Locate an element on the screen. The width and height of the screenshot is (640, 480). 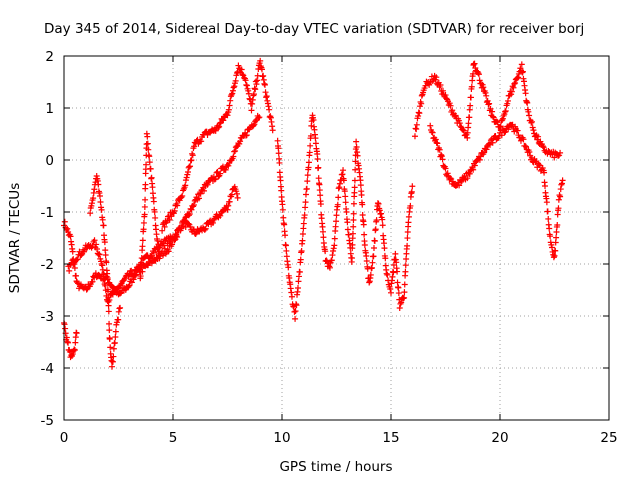
y-tick-label: -5 is located at coordinates (47, 421).